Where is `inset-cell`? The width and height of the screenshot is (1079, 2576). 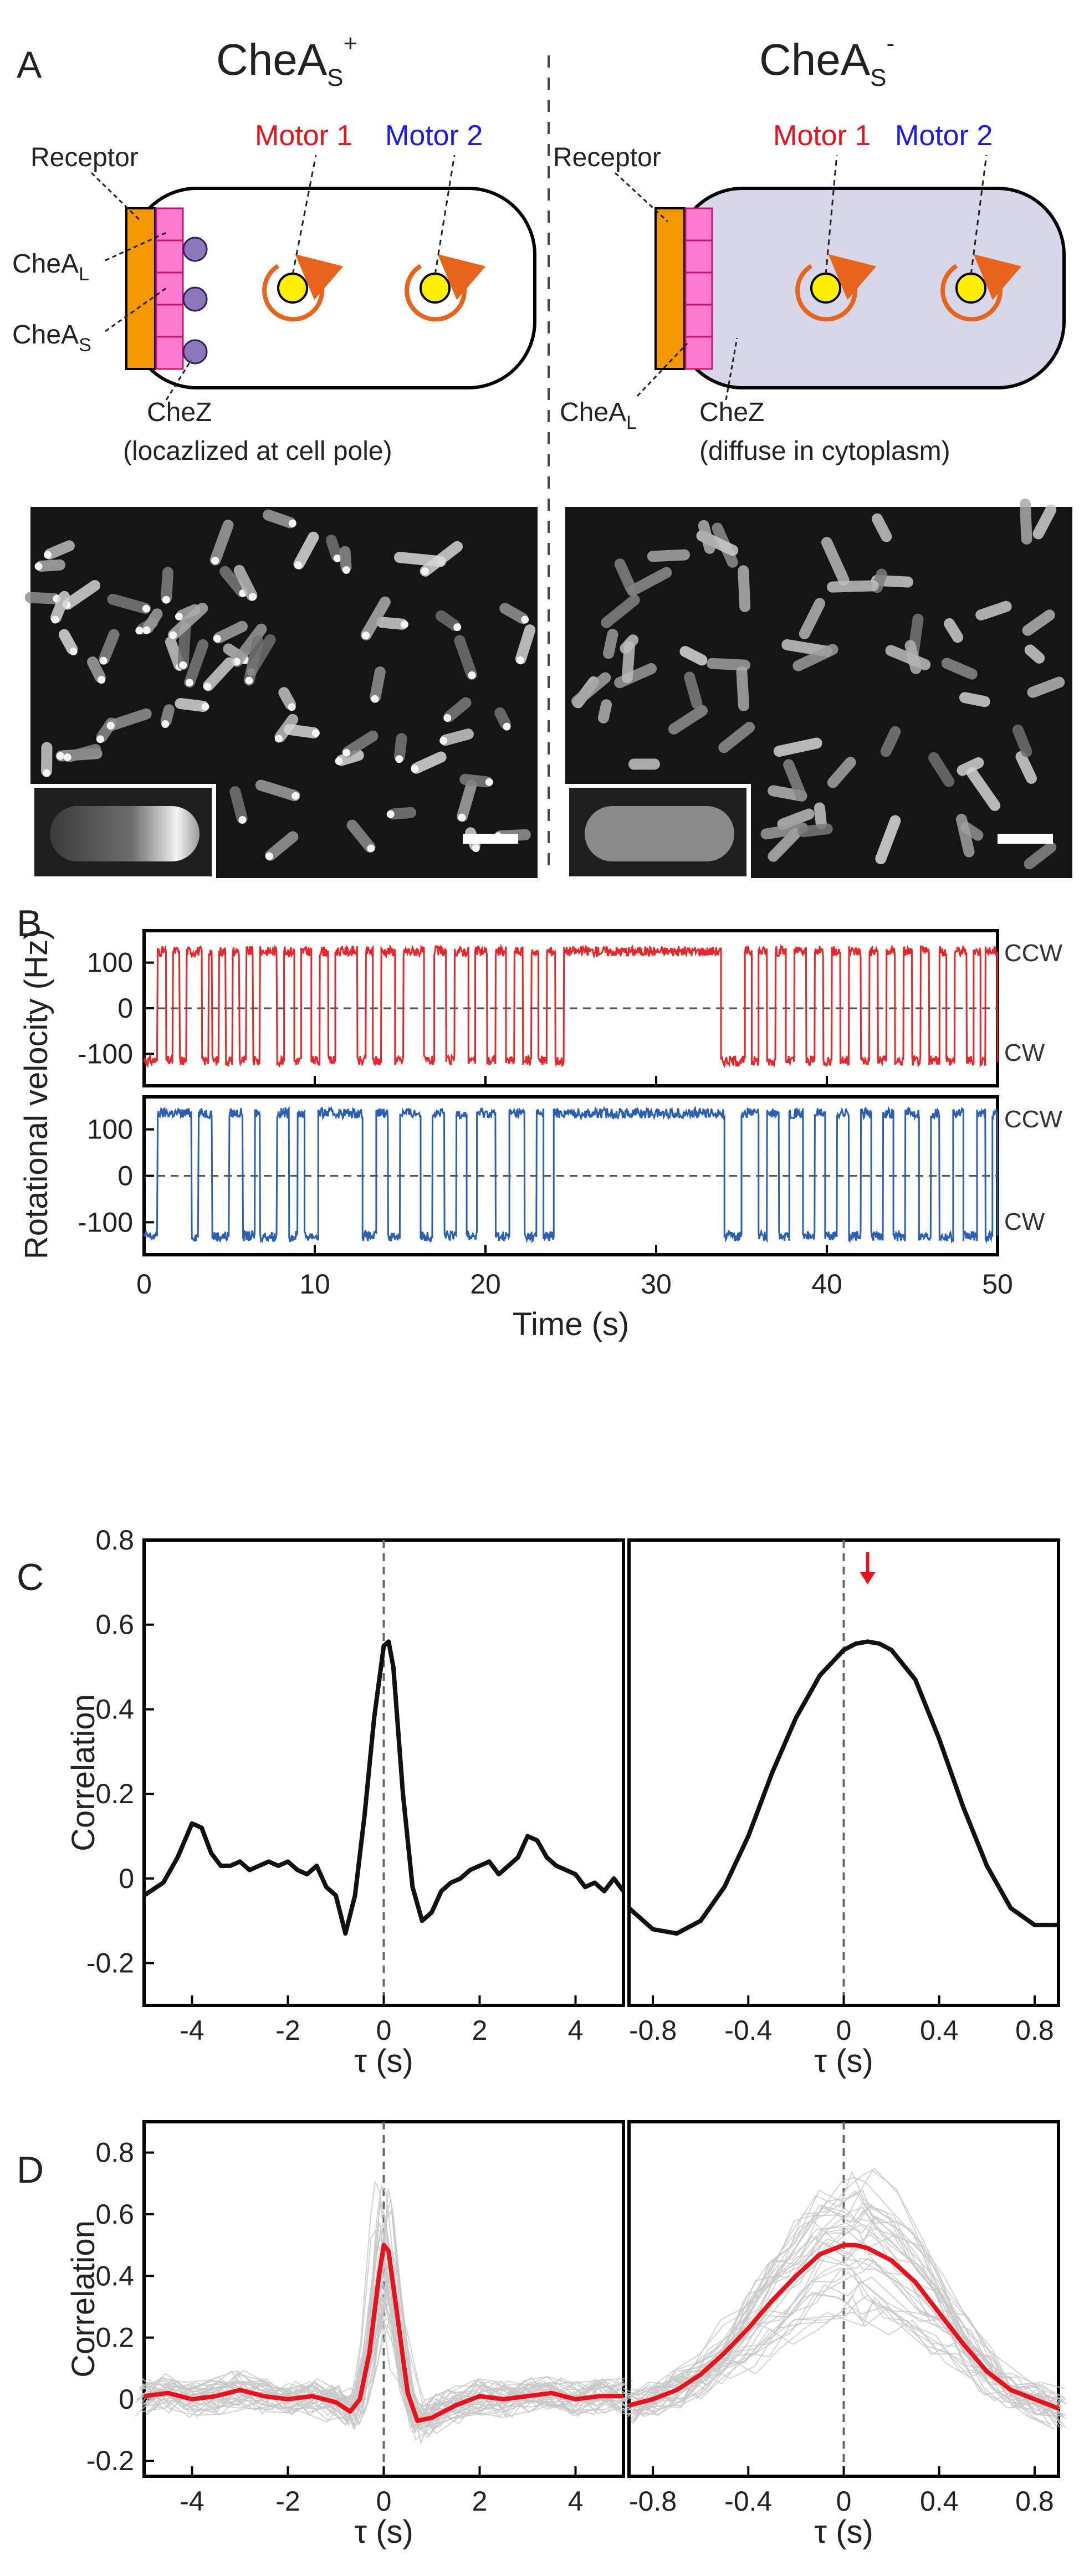
inset-cell is located at coordinates (125, 833).